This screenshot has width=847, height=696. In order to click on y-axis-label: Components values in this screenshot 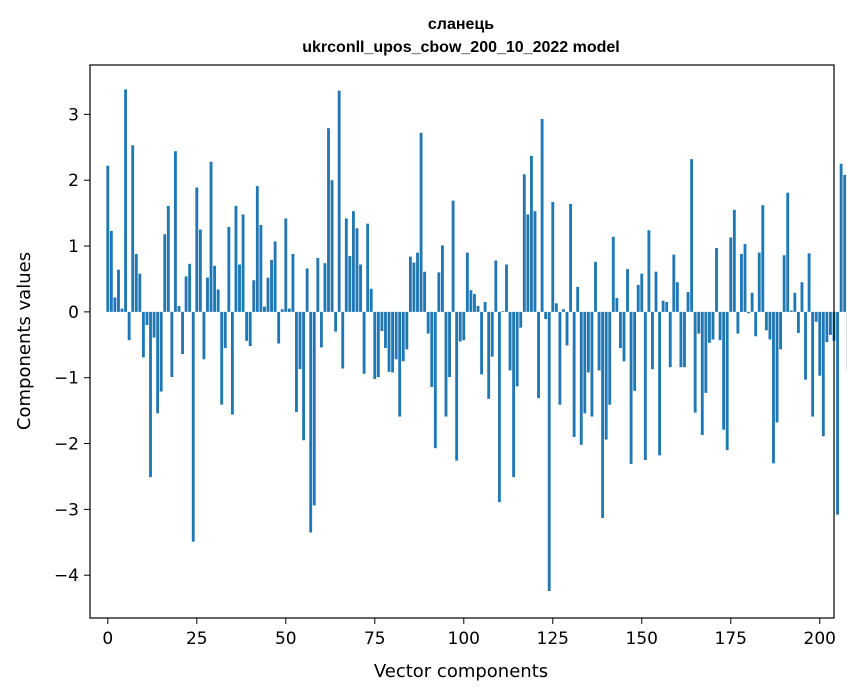, I will do `click(24, 341)`.